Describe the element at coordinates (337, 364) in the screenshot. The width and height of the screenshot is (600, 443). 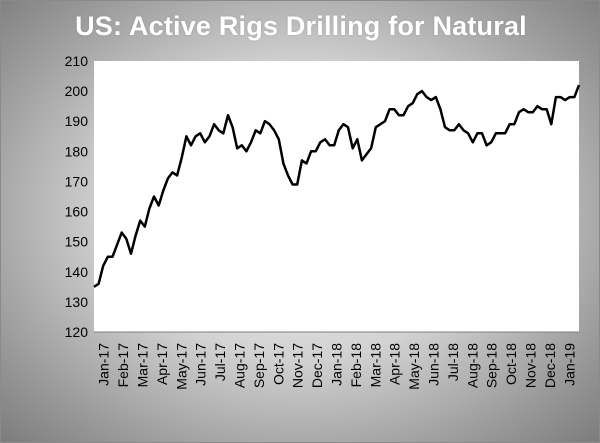
I see `x-tick-label: Jan-18` at that location.